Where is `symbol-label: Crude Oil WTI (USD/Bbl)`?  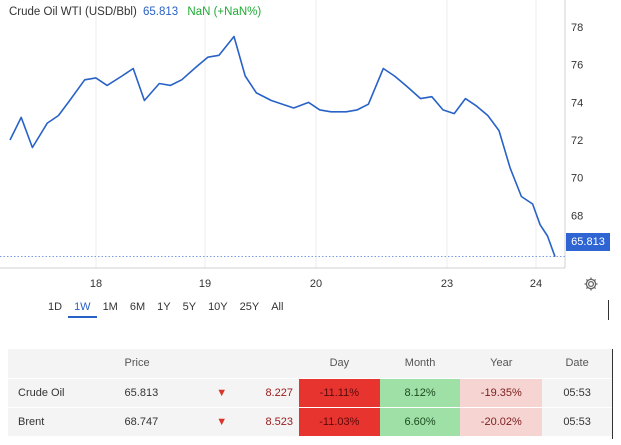 symbol-label: Crude Oil WTI (USD/Bbl) is located at coordinates (73, 12).